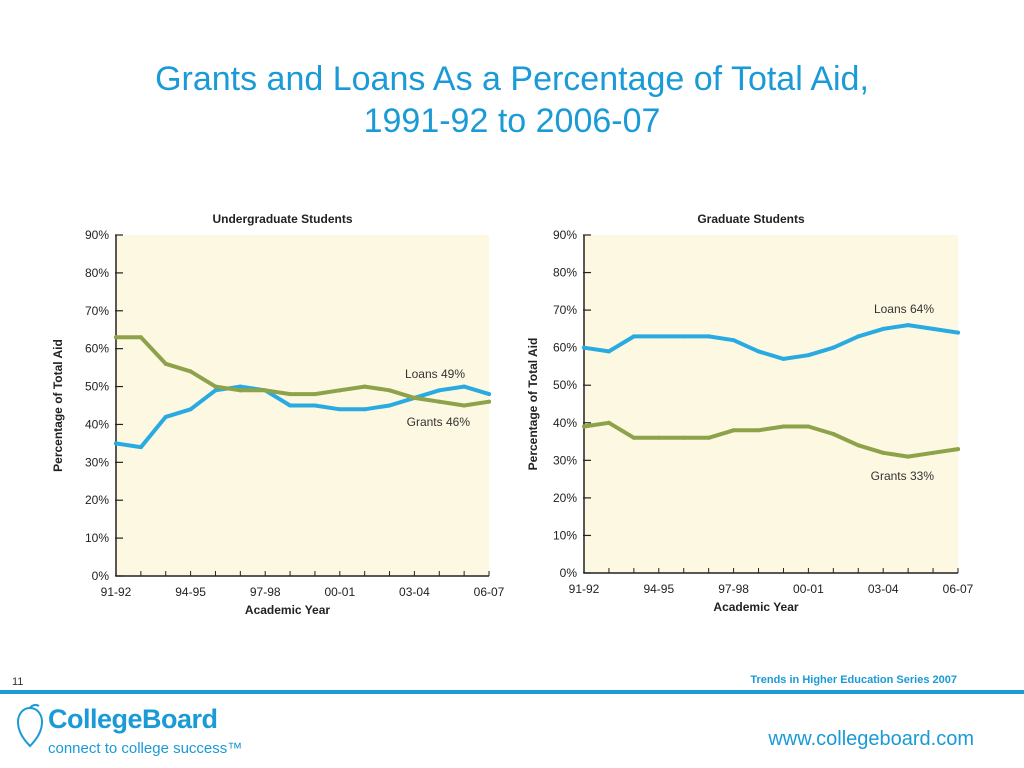 The width and height of the screenshot is (1024, 768). I want to click on x-tick-label: 91-92, so click(116, 592).